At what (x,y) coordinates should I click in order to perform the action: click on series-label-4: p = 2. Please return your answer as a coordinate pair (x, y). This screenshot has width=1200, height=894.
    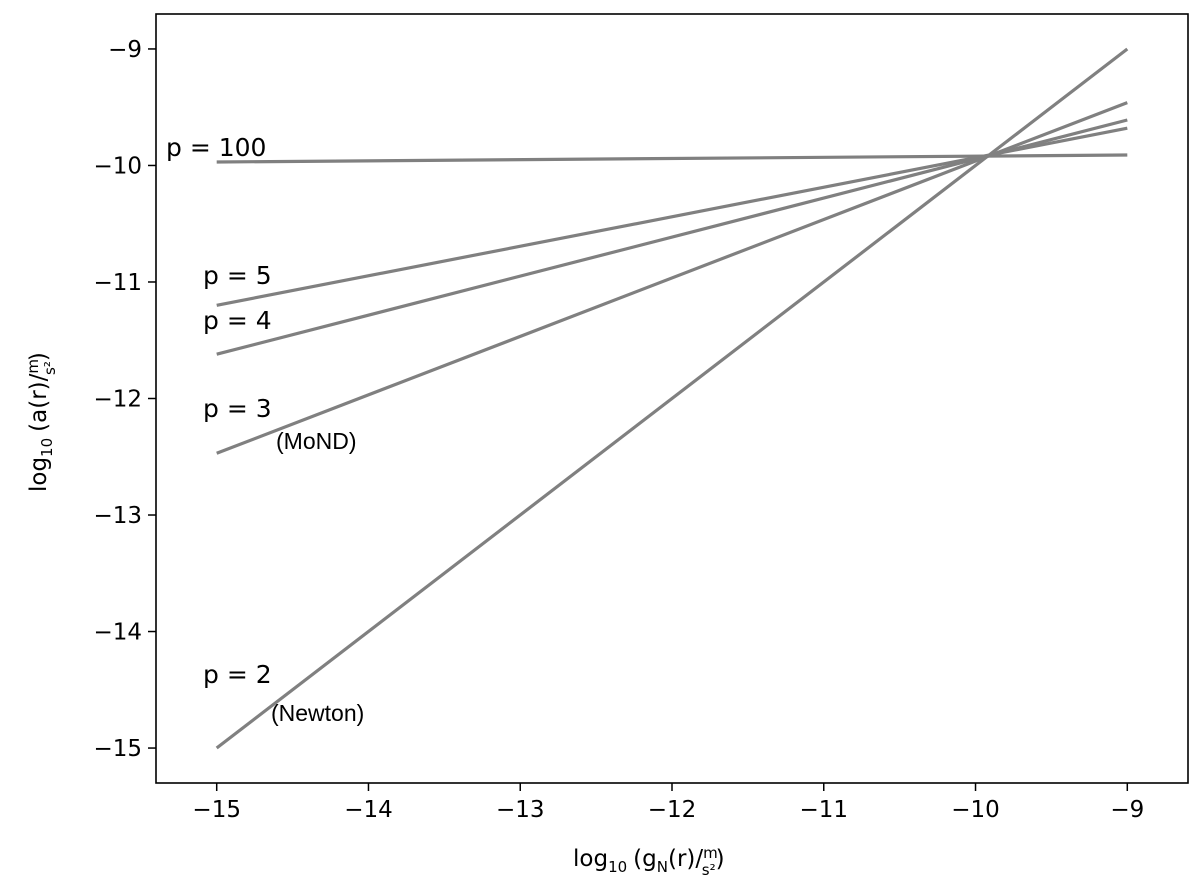
    Looking at the image, I should click on (237, 674).